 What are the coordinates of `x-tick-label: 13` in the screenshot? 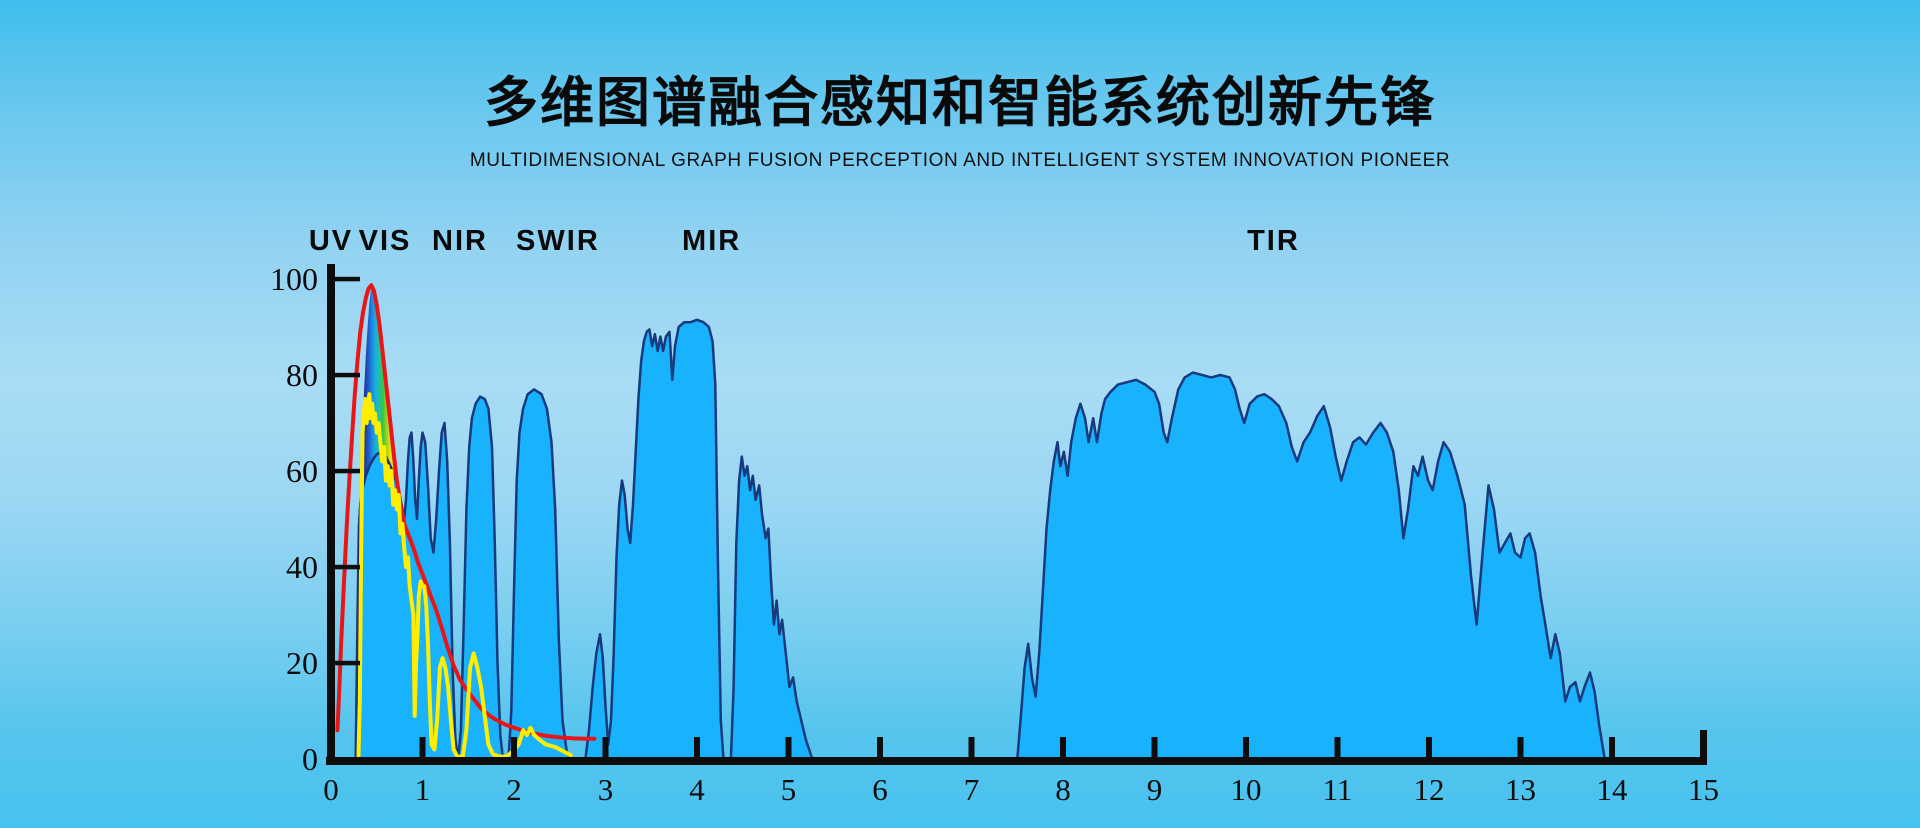 It's located at (1520, 789).